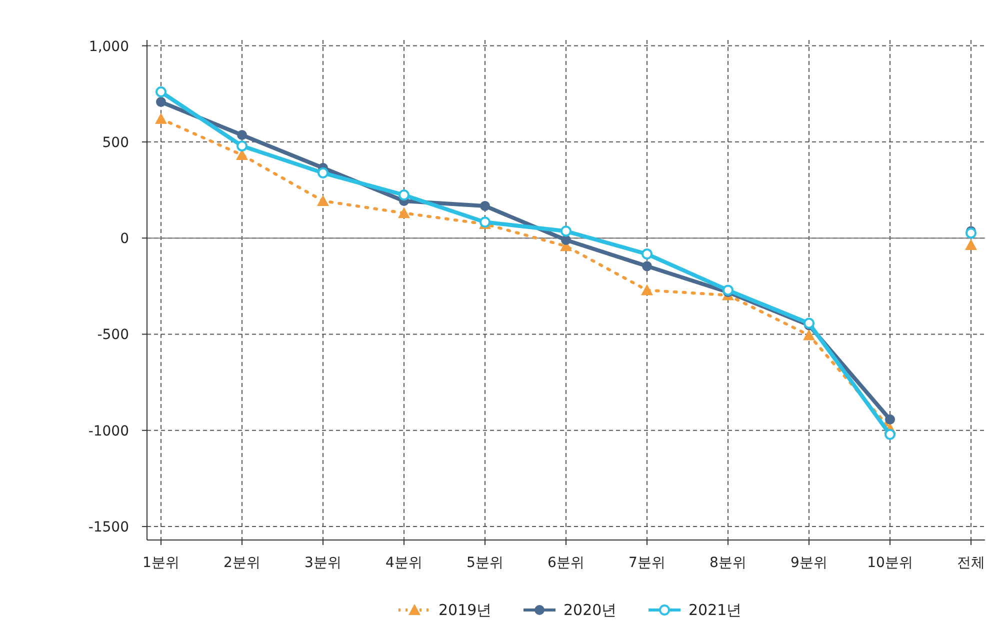 The image size is (986, 625). I want to click on x-tick-label: 4분위, so click(404, 563).